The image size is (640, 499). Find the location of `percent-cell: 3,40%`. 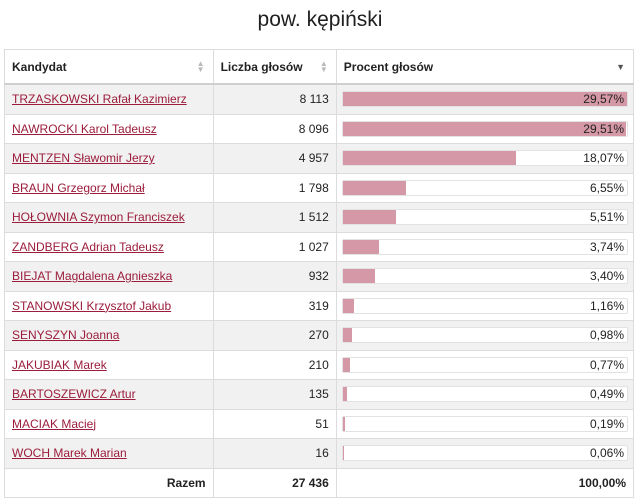

percent-cell: 3,40% is located at coordinates (485, 276).